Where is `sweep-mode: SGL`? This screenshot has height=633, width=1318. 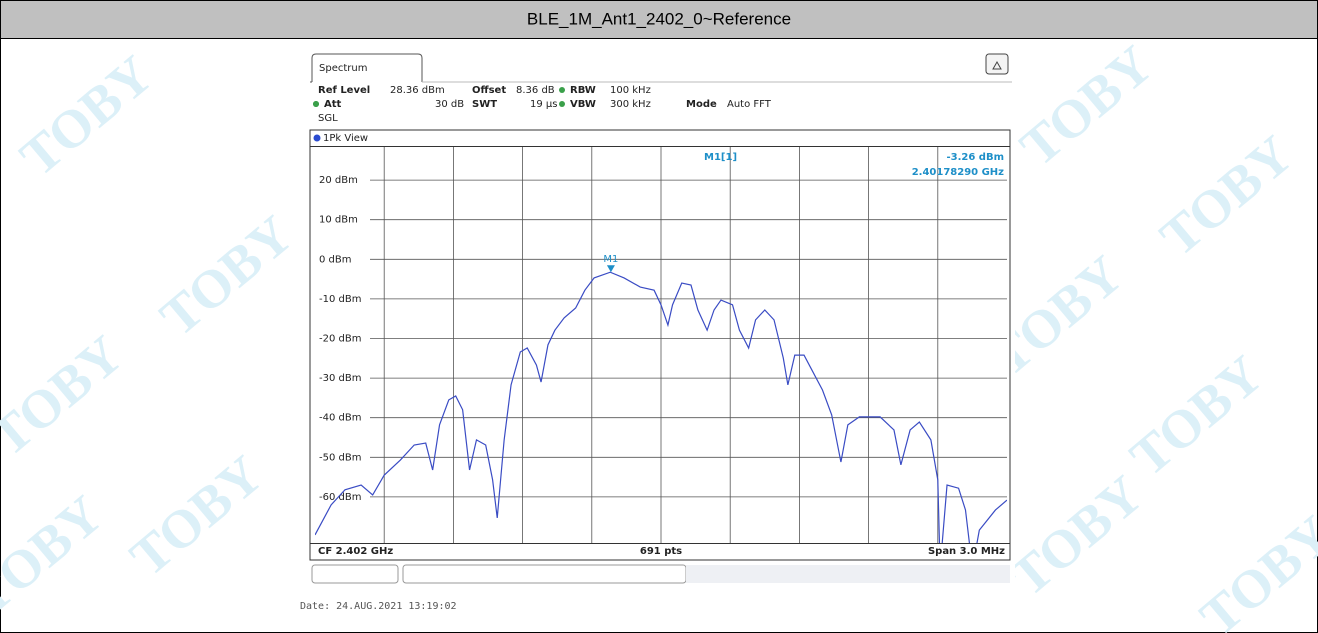
sweep-mode: SGL is located at coordinates (328, 118).